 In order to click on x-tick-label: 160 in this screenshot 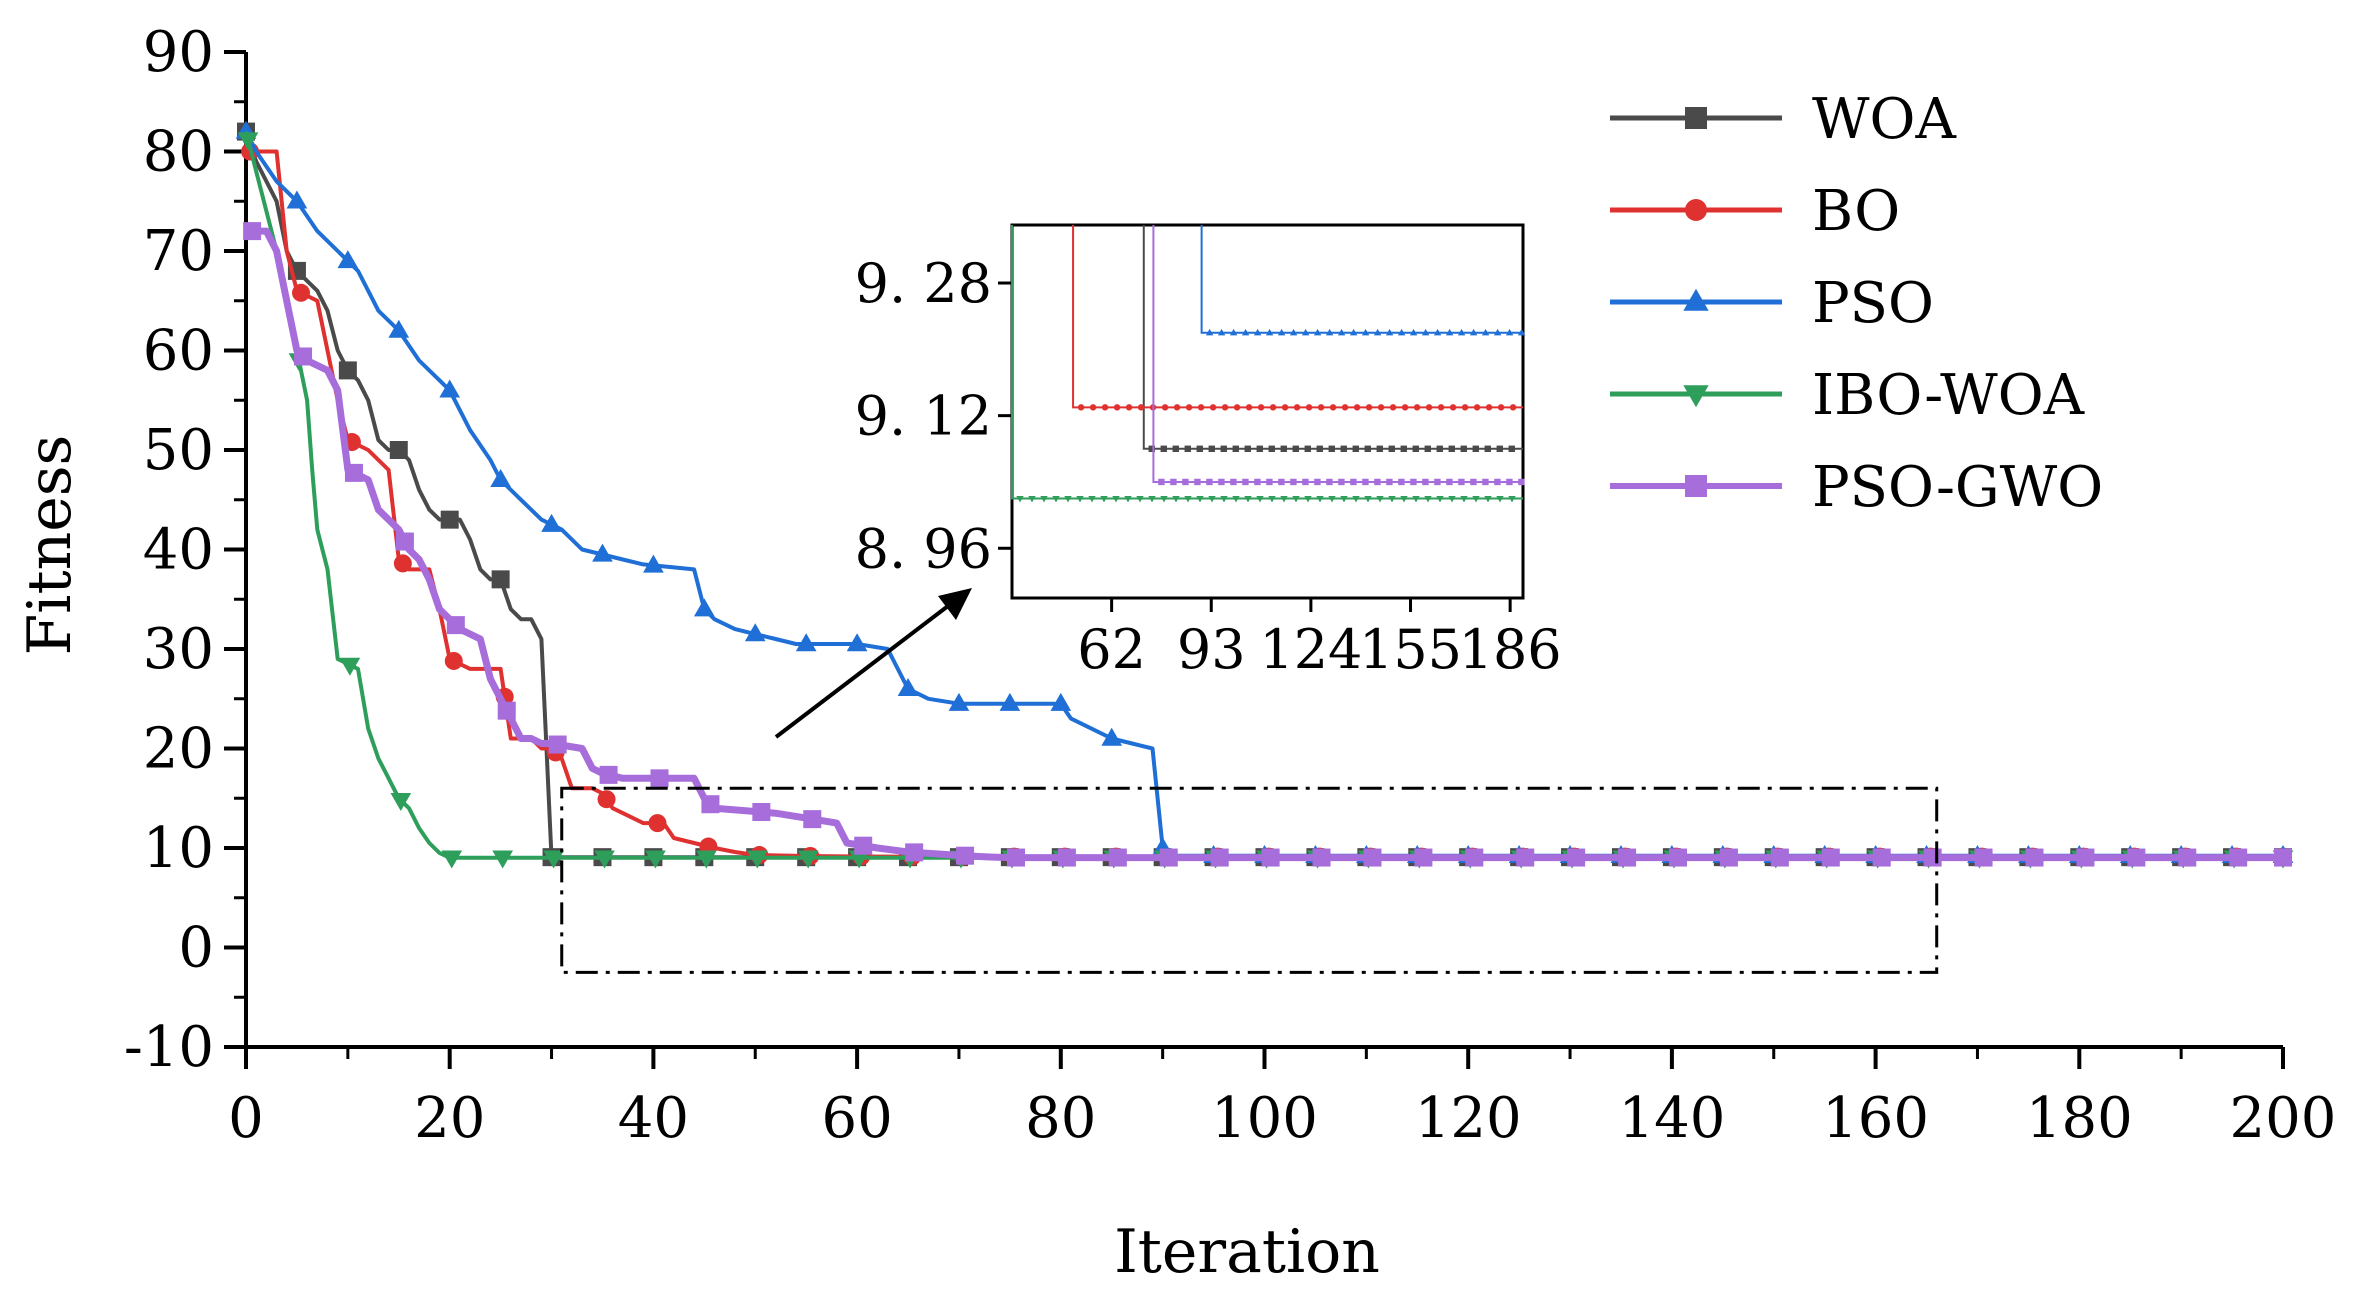, I will do `click(1875, 1118)`.